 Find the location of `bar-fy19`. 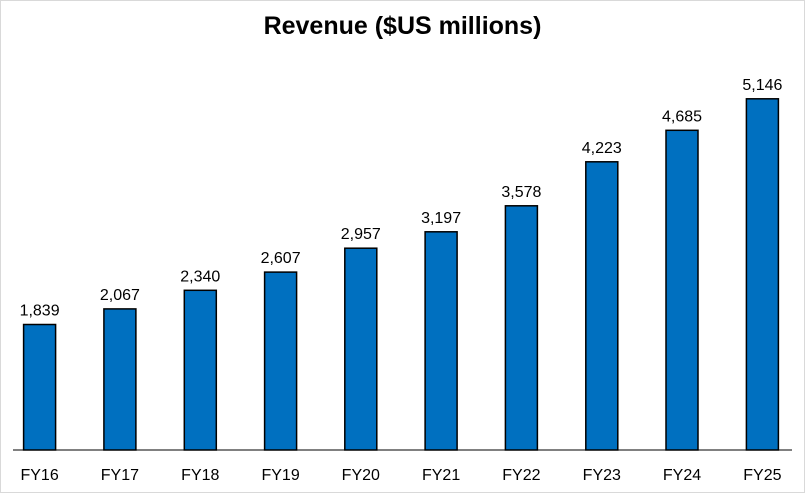

bar-fy19 is located at coordinates (280, 361).